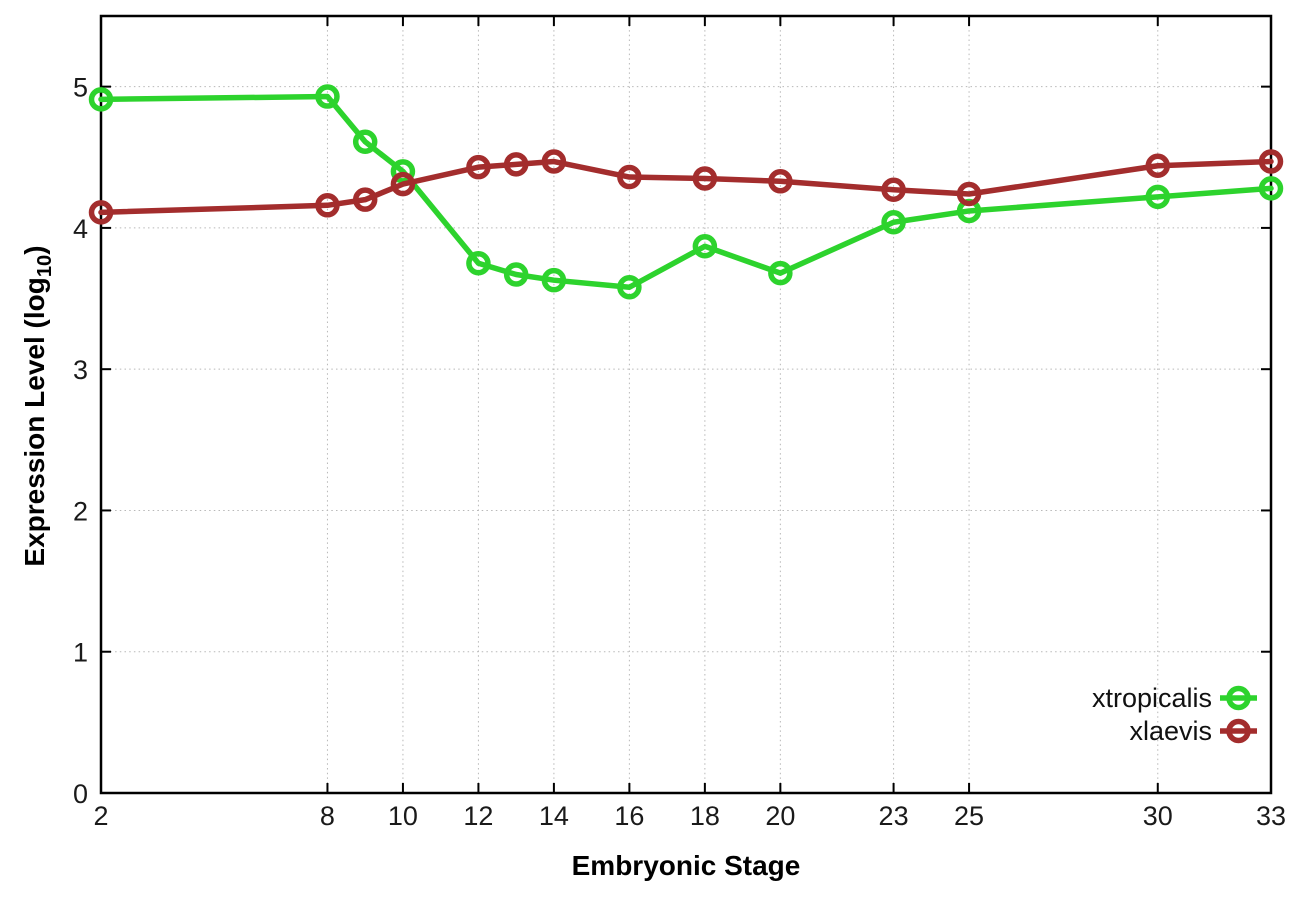  What do you see at coordinates (686, 865) in the screenshot?
I see `x-axis-title: Embryonic Stage` at bounding box center [686, 865].